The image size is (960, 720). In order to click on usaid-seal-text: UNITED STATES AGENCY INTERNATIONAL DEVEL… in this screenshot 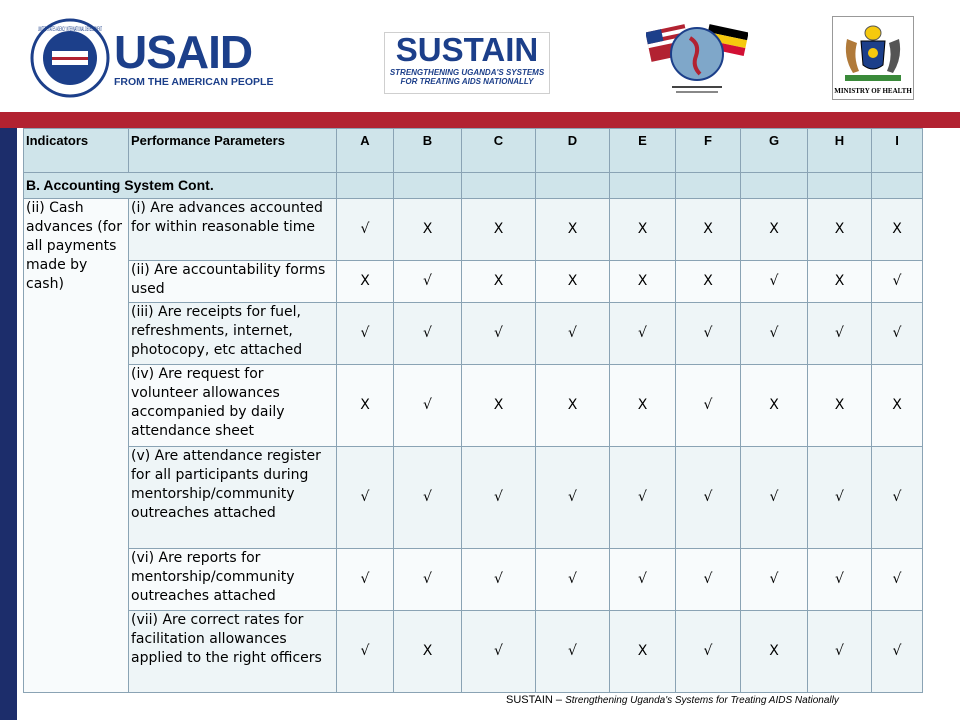, I will do `click(70, 29)`.